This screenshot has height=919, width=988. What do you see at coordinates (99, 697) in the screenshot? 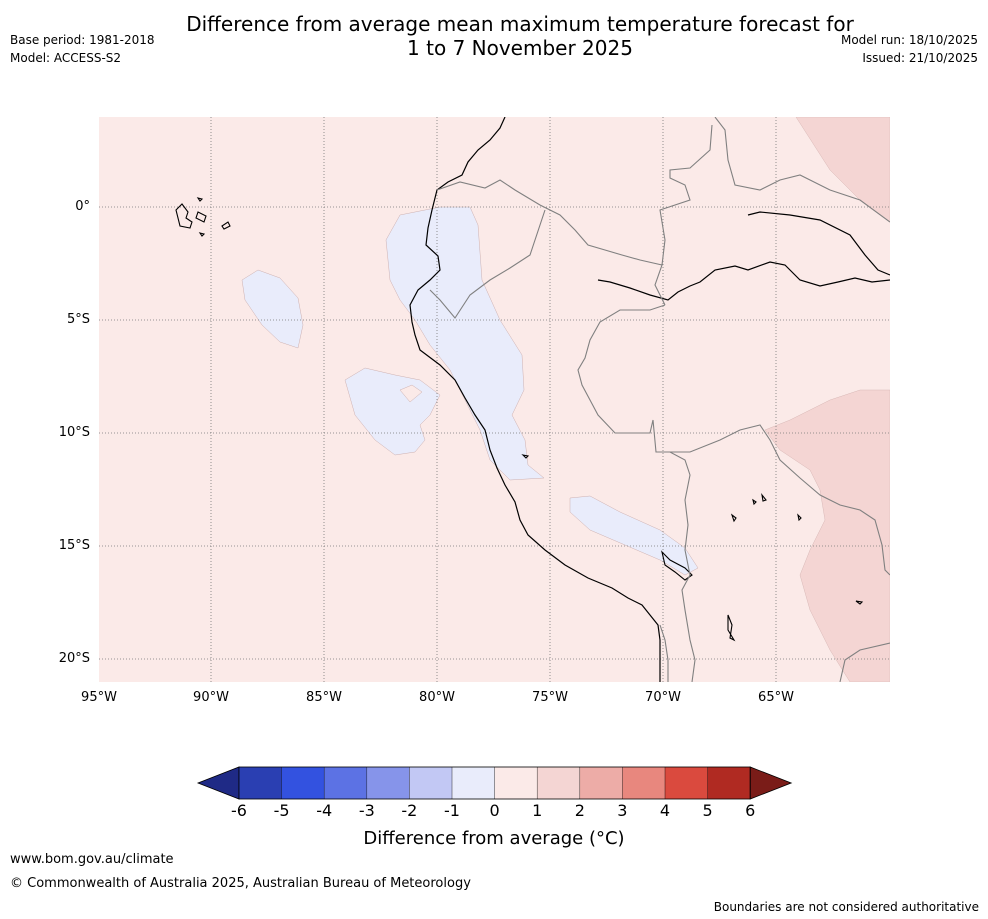
I see `lon-label-95w: 95°W` at bounding box center [99, 697].